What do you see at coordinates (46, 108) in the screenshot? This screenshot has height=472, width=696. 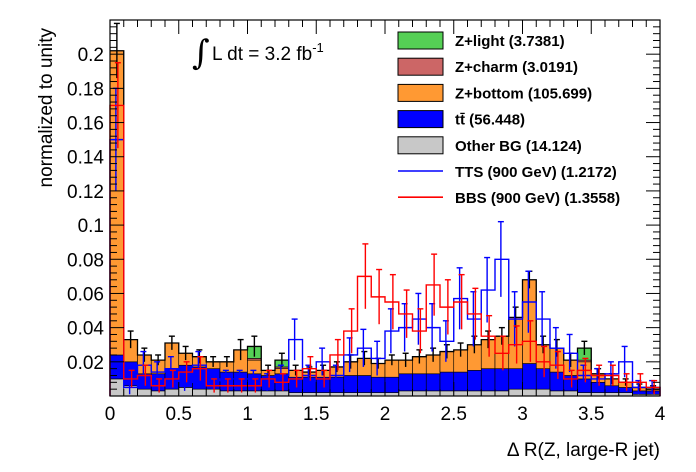 I see `y-axis-title: normalized to unity` at bounding box center [46, 108].